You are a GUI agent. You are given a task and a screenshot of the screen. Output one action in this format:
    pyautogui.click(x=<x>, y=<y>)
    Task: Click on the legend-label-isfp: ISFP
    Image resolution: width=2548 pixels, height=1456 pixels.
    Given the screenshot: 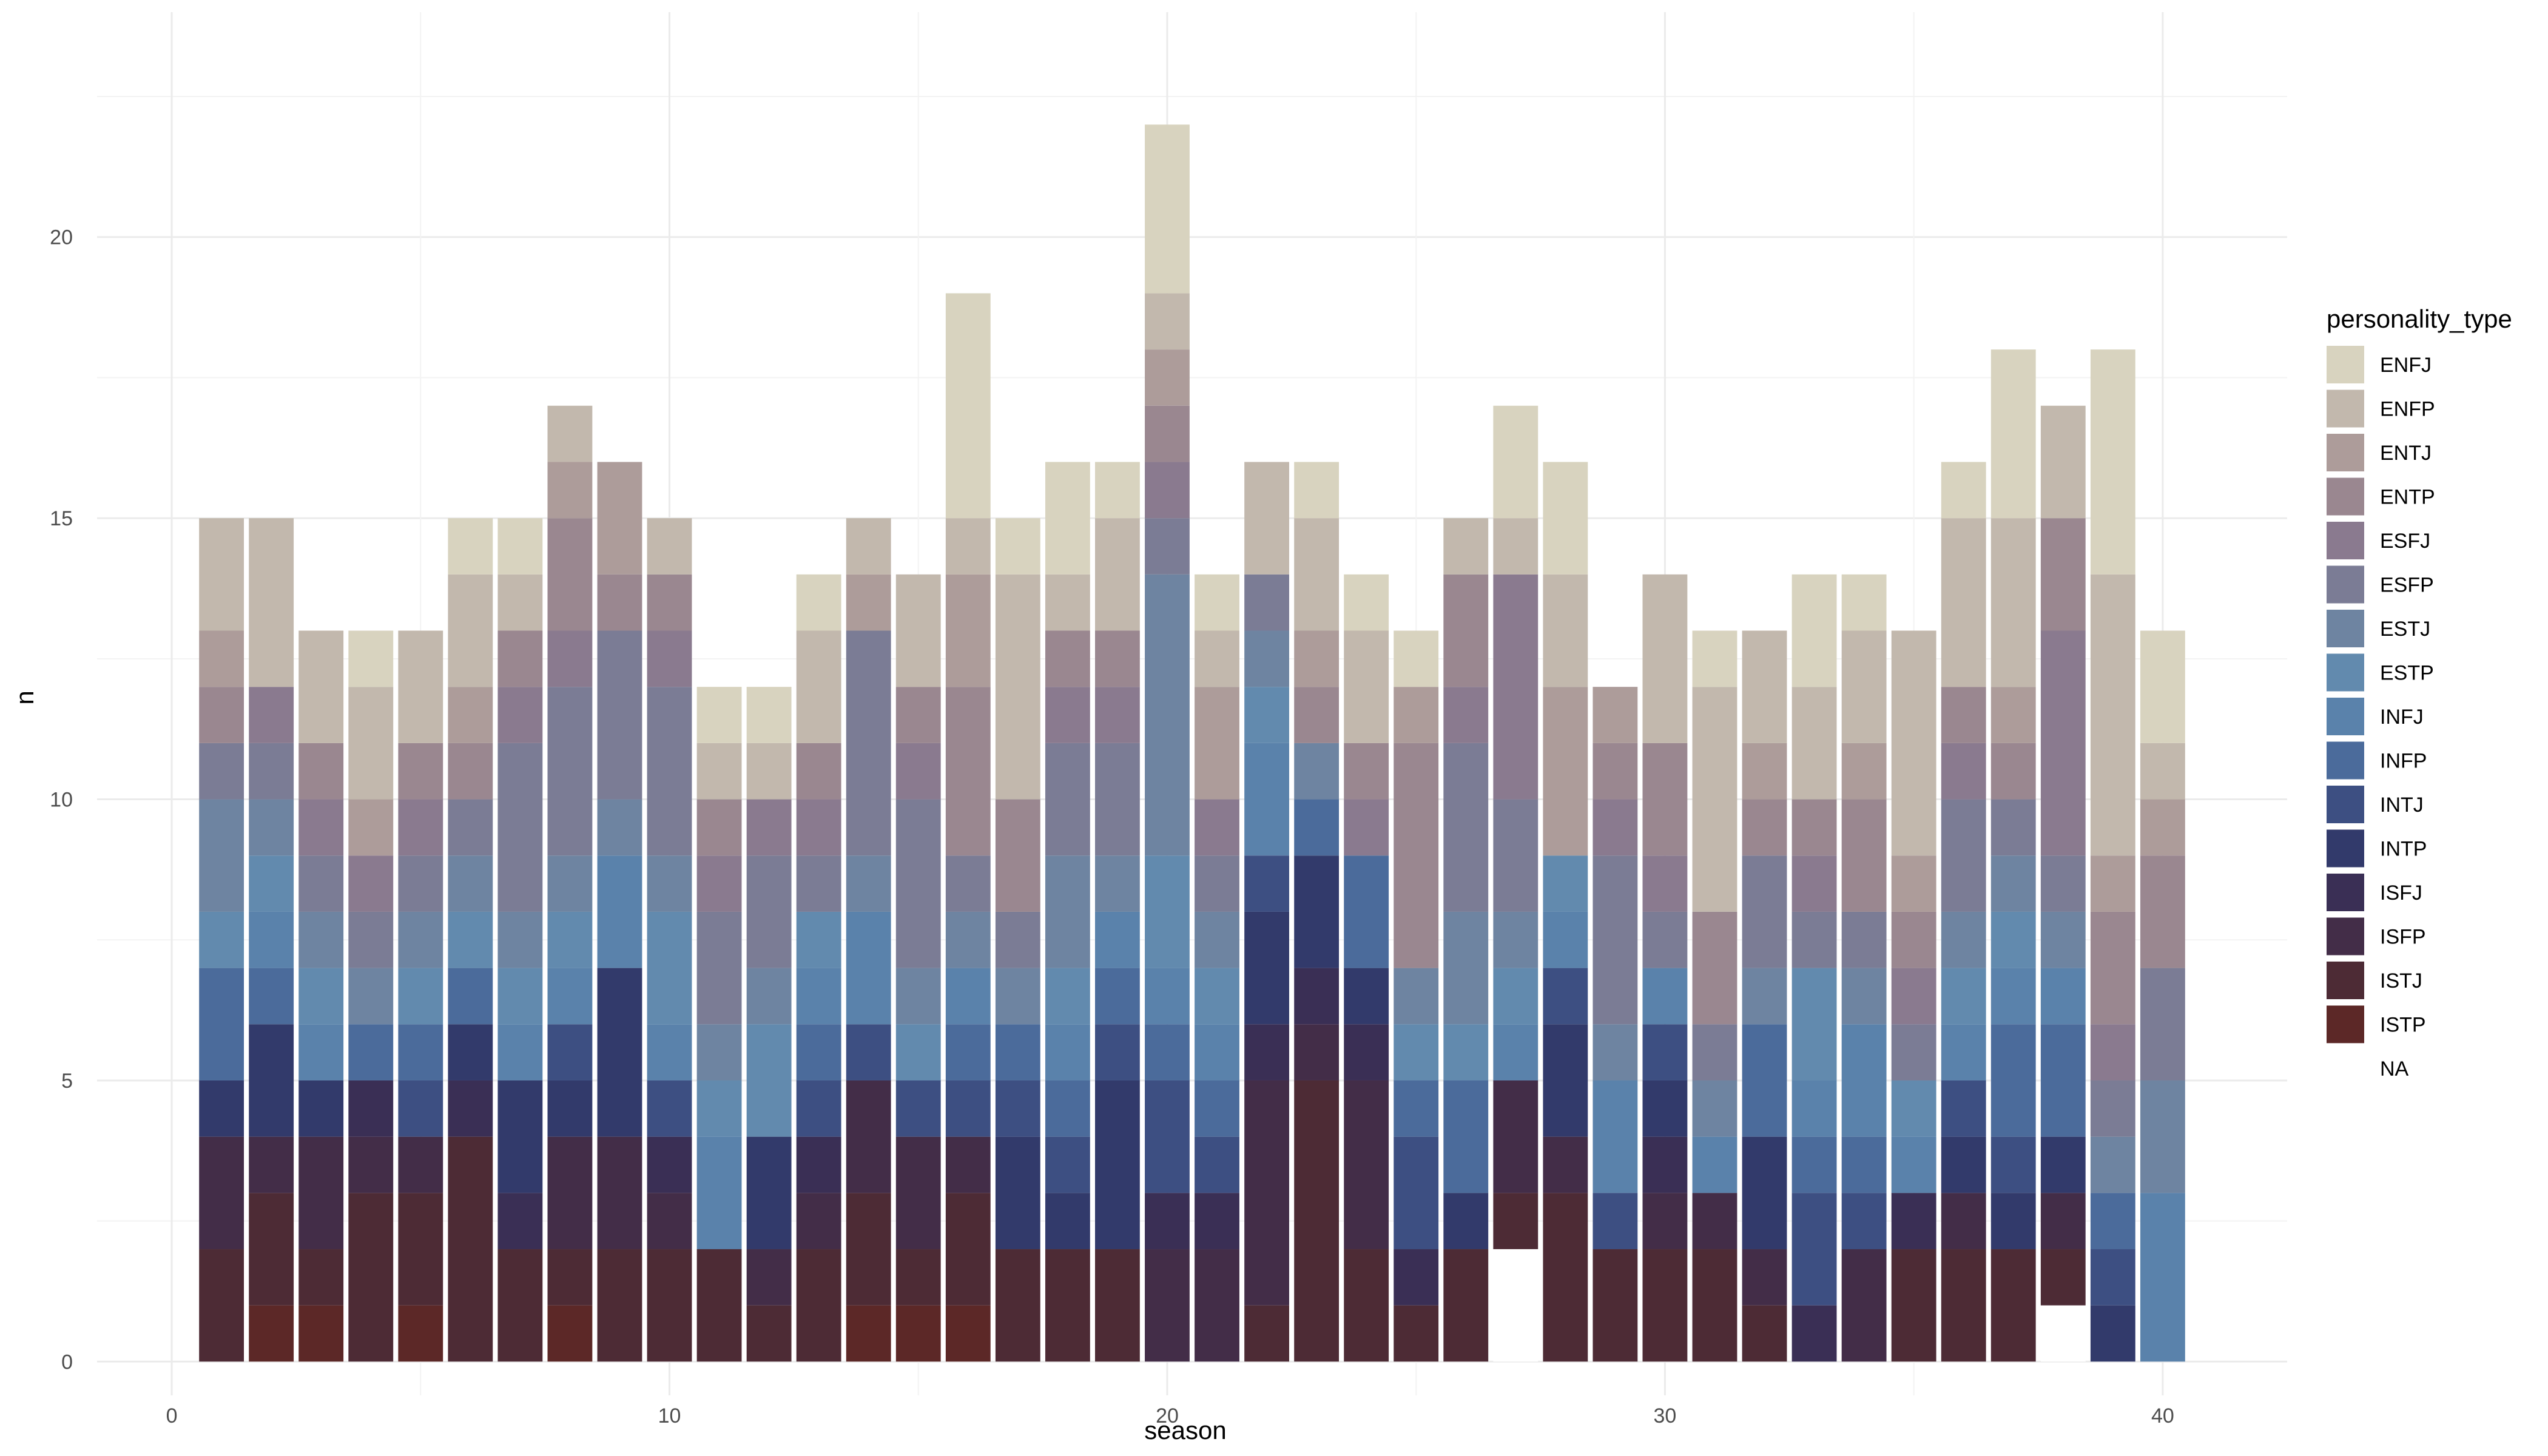 What is the action you would take?
    pyautogui.click(x=2403, y=937)
    